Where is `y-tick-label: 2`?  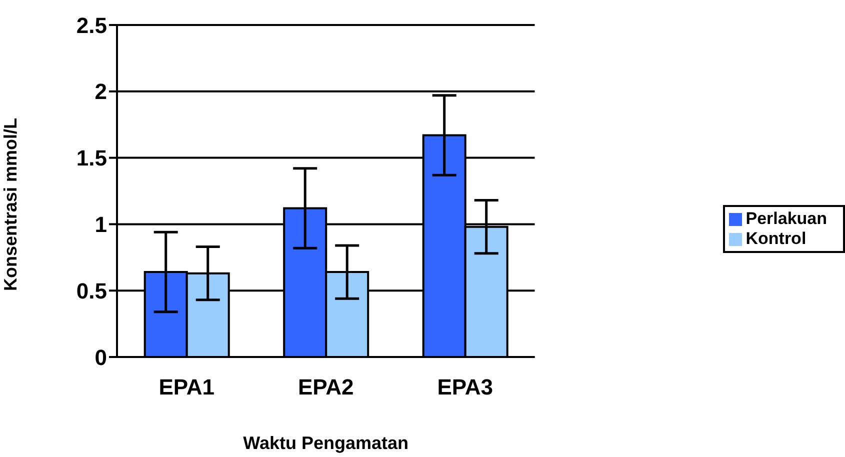 y-tick-label: 2 is located at coordinates (100, 91).